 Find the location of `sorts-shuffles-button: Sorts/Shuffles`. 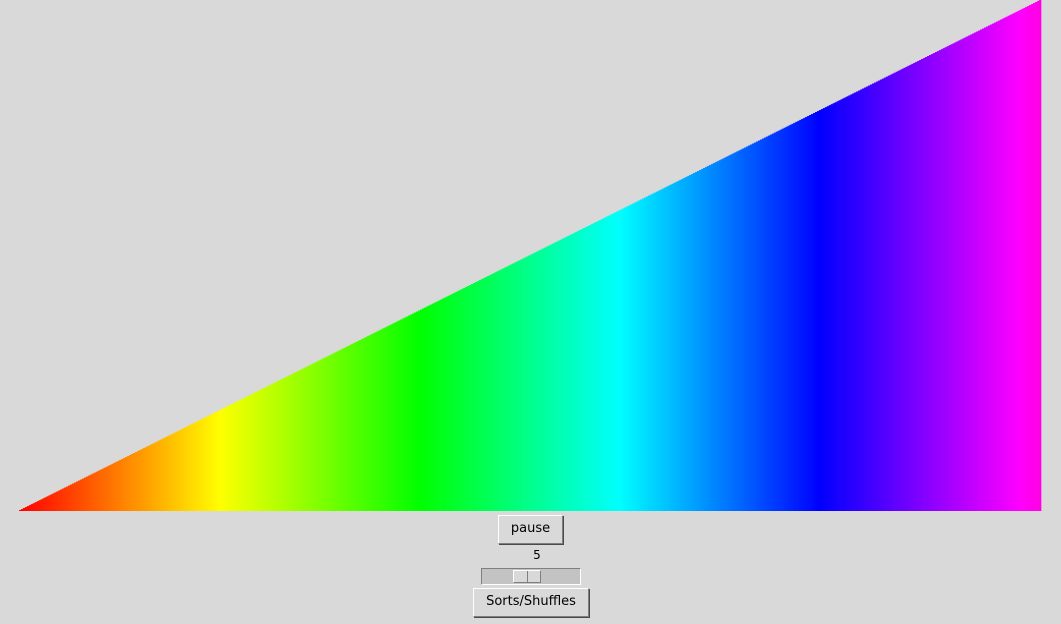

sorts-shuffles-button: Sorts/Shuffles is located at coordinates (531, 602).